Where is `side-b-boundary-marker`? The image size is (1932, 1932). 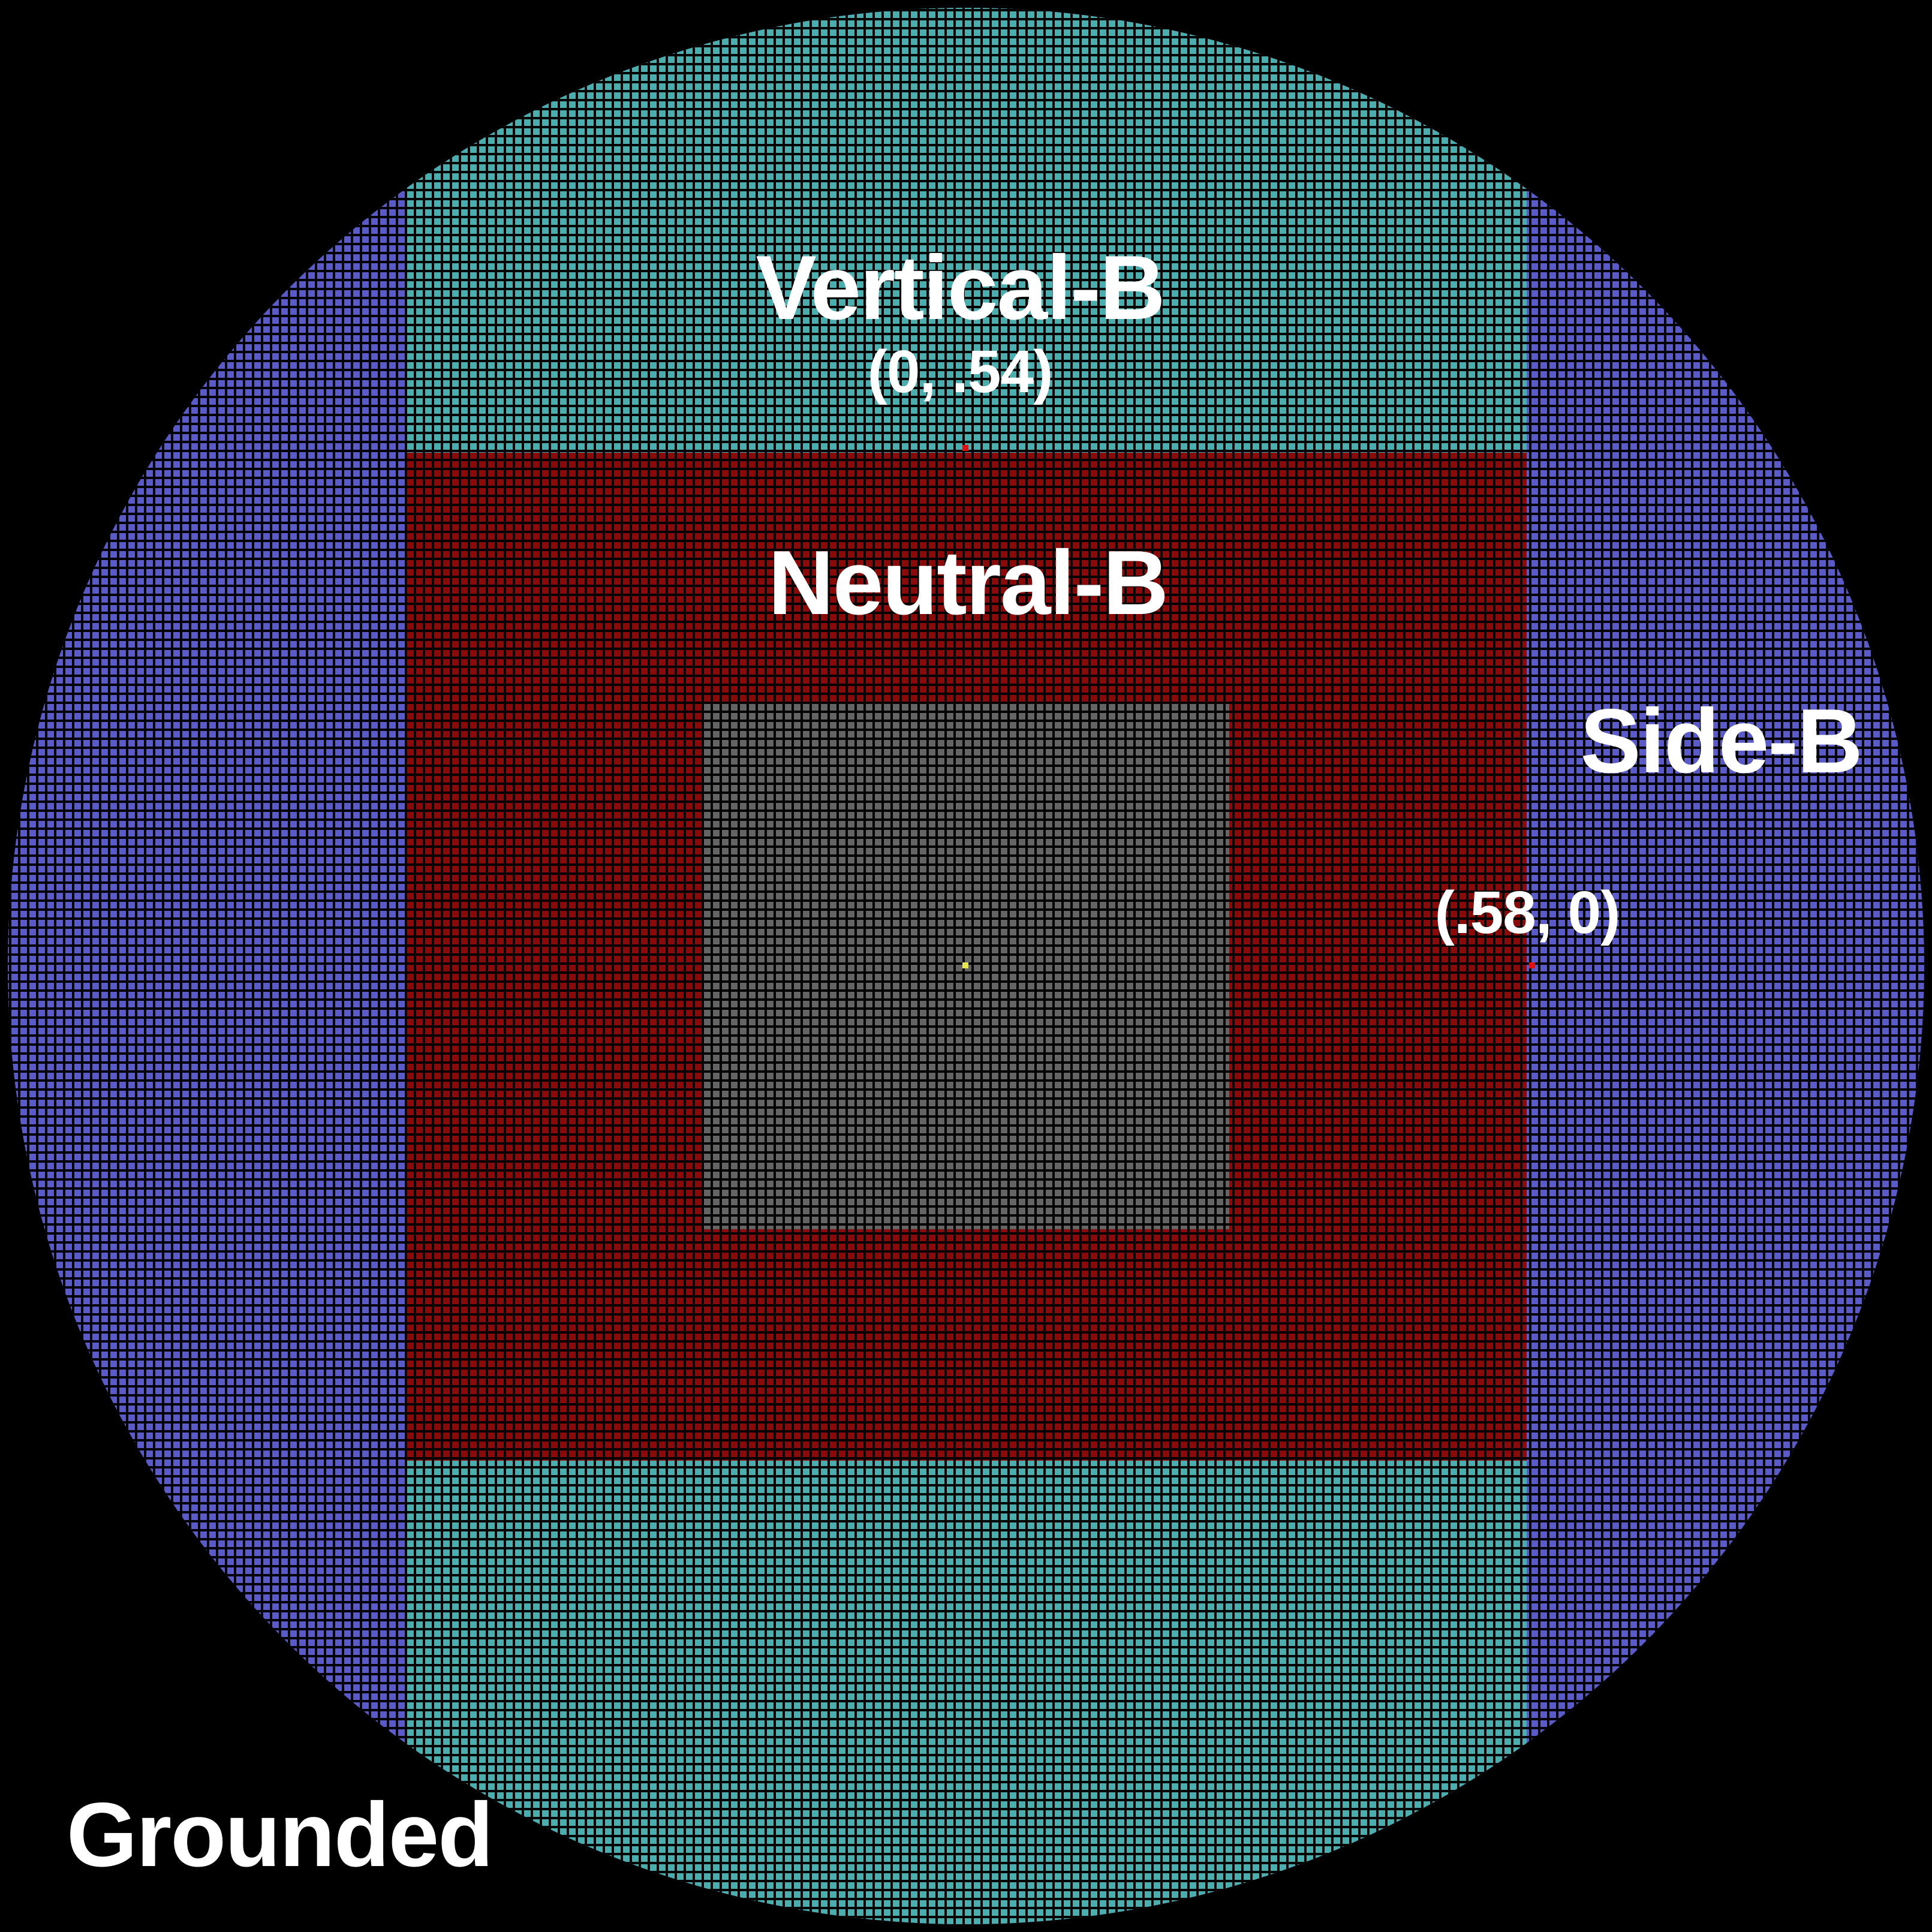
side-b-boundary-marker is located at coordinates (1532, 965).